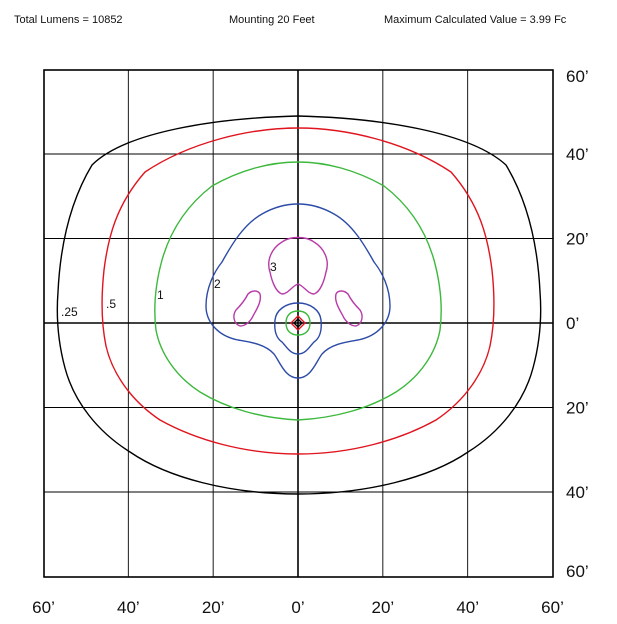  I want to click on contour-label: 3, so click(273, 267).